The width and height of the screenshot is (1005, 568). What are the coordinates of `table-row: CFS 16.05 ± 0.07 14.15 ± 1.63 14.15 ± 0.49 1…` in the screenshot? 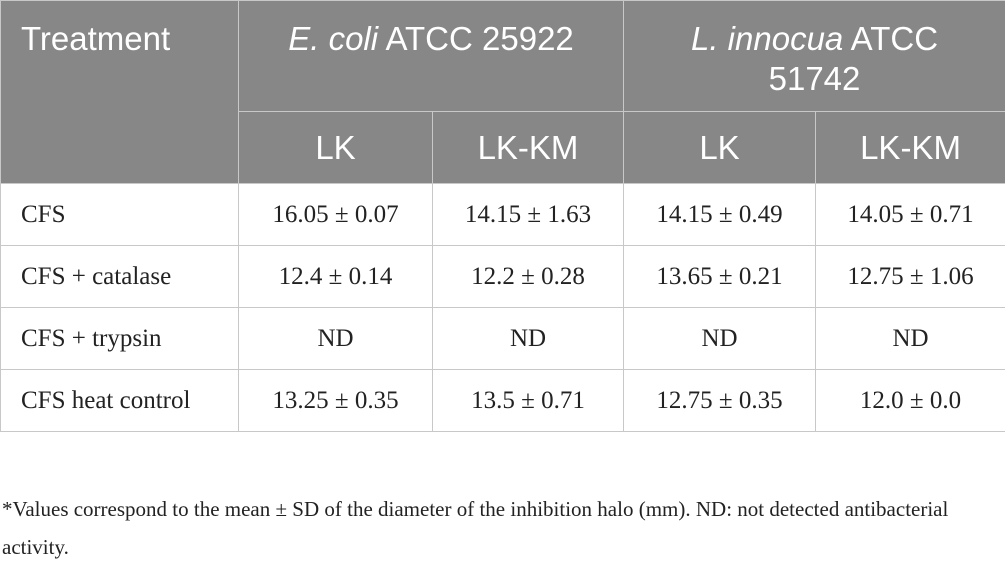 It's located at (502, 214).